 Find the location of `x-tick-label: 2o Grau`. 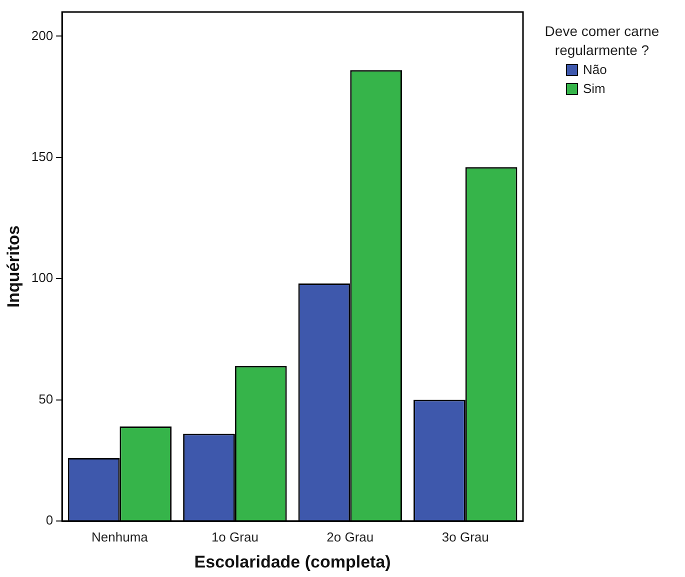

x-tick-label: 2o Grau is located at coordinates (350, 536).